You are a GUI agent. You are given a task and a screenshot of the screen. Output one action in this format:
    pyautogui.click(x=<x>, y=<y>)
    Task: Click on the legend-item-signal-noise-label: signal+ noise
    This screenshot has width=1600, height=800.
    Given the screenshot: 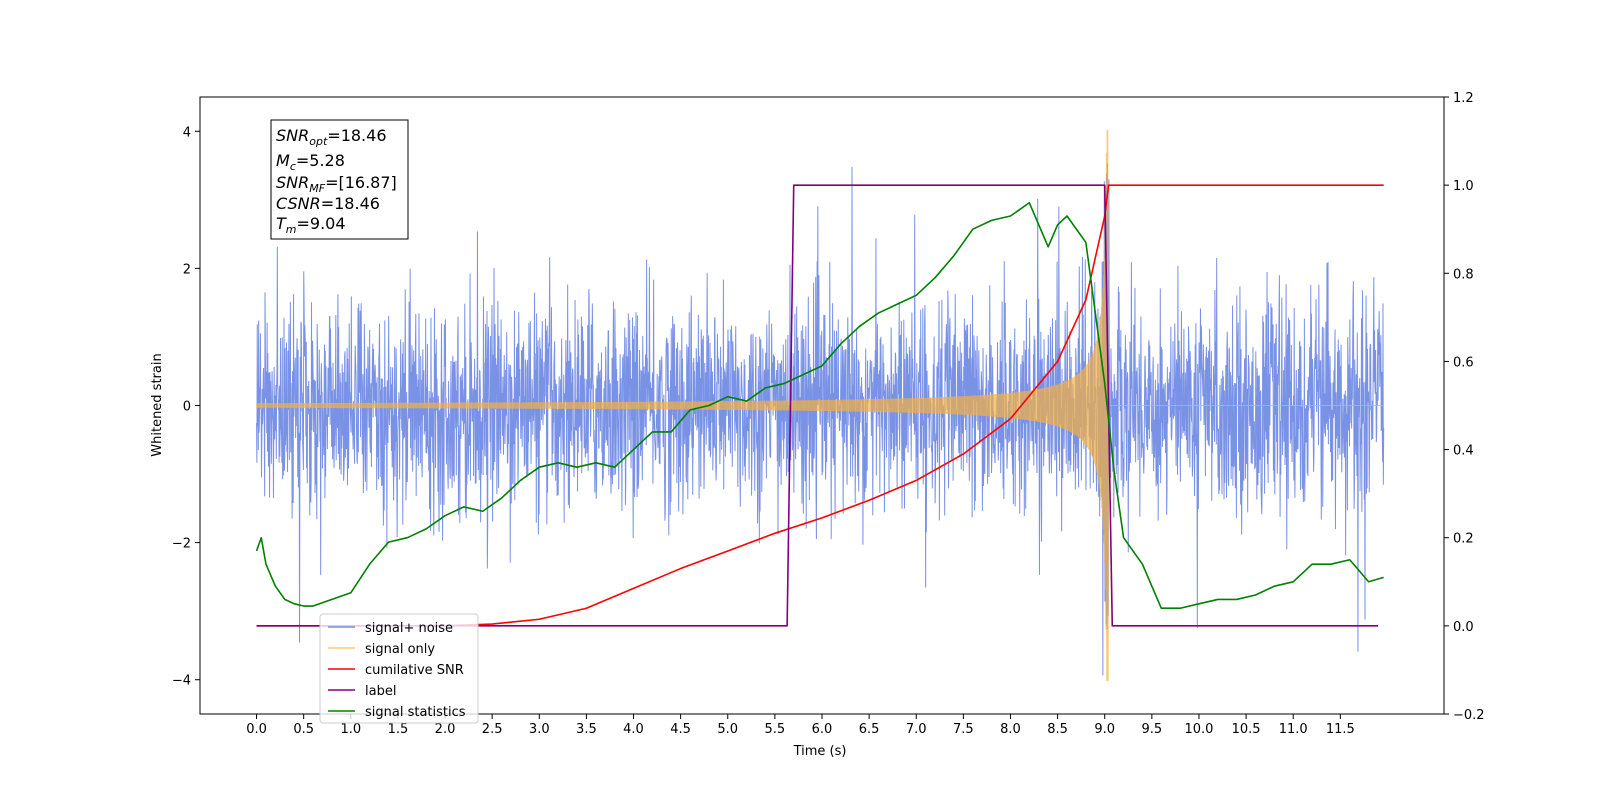 What is the action you would take?
    pyautogui.click(x=409, y=628)
    